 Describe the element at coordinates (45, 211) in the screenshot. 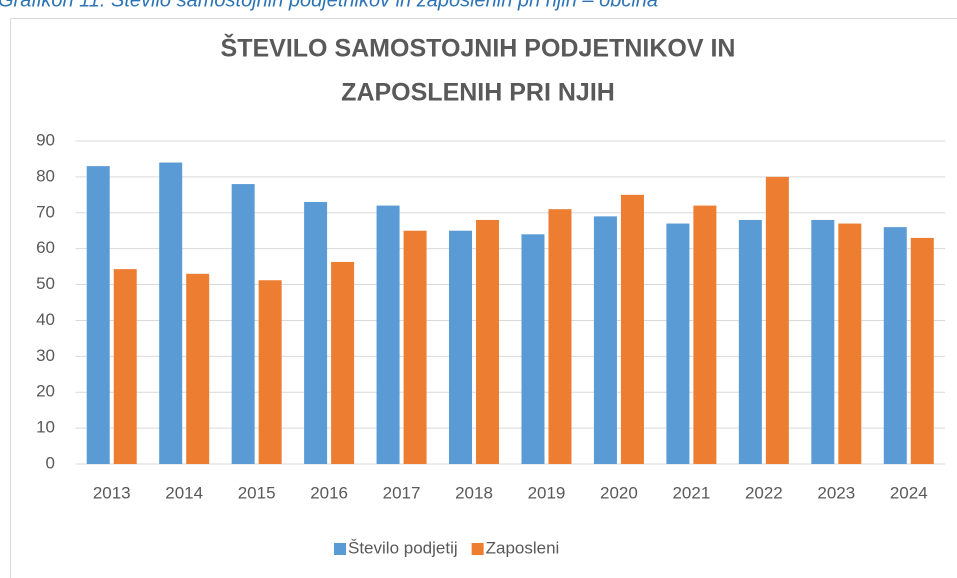

I see `y-tick-label: 70` at that location.